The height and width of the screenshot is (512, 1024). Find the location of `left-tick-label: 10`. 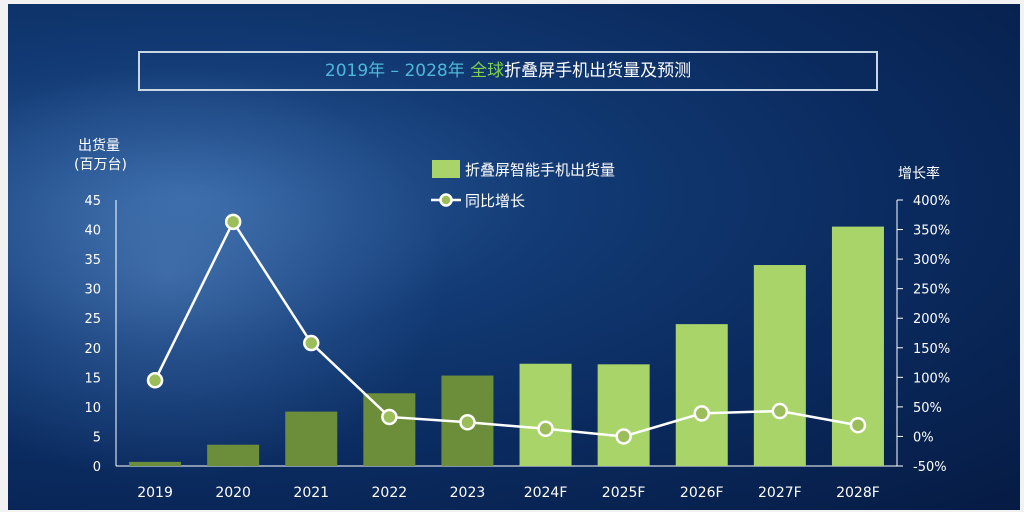

left-tick-label: 10 is located at coordinates (92, 408).